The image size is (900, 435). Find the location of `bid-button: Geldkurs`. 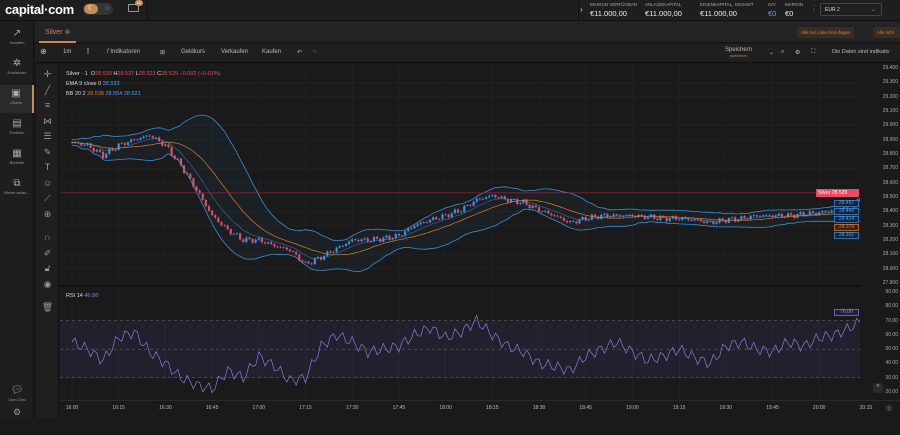

bid-button: Geldkurs is located at coordinates (193, 52).